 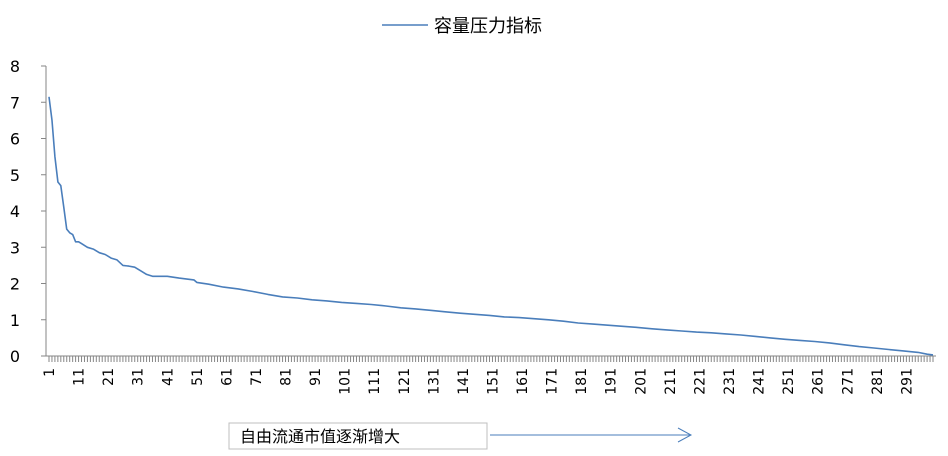 I want to click on legend: 容量压力指标, so click(x=462, y=26).